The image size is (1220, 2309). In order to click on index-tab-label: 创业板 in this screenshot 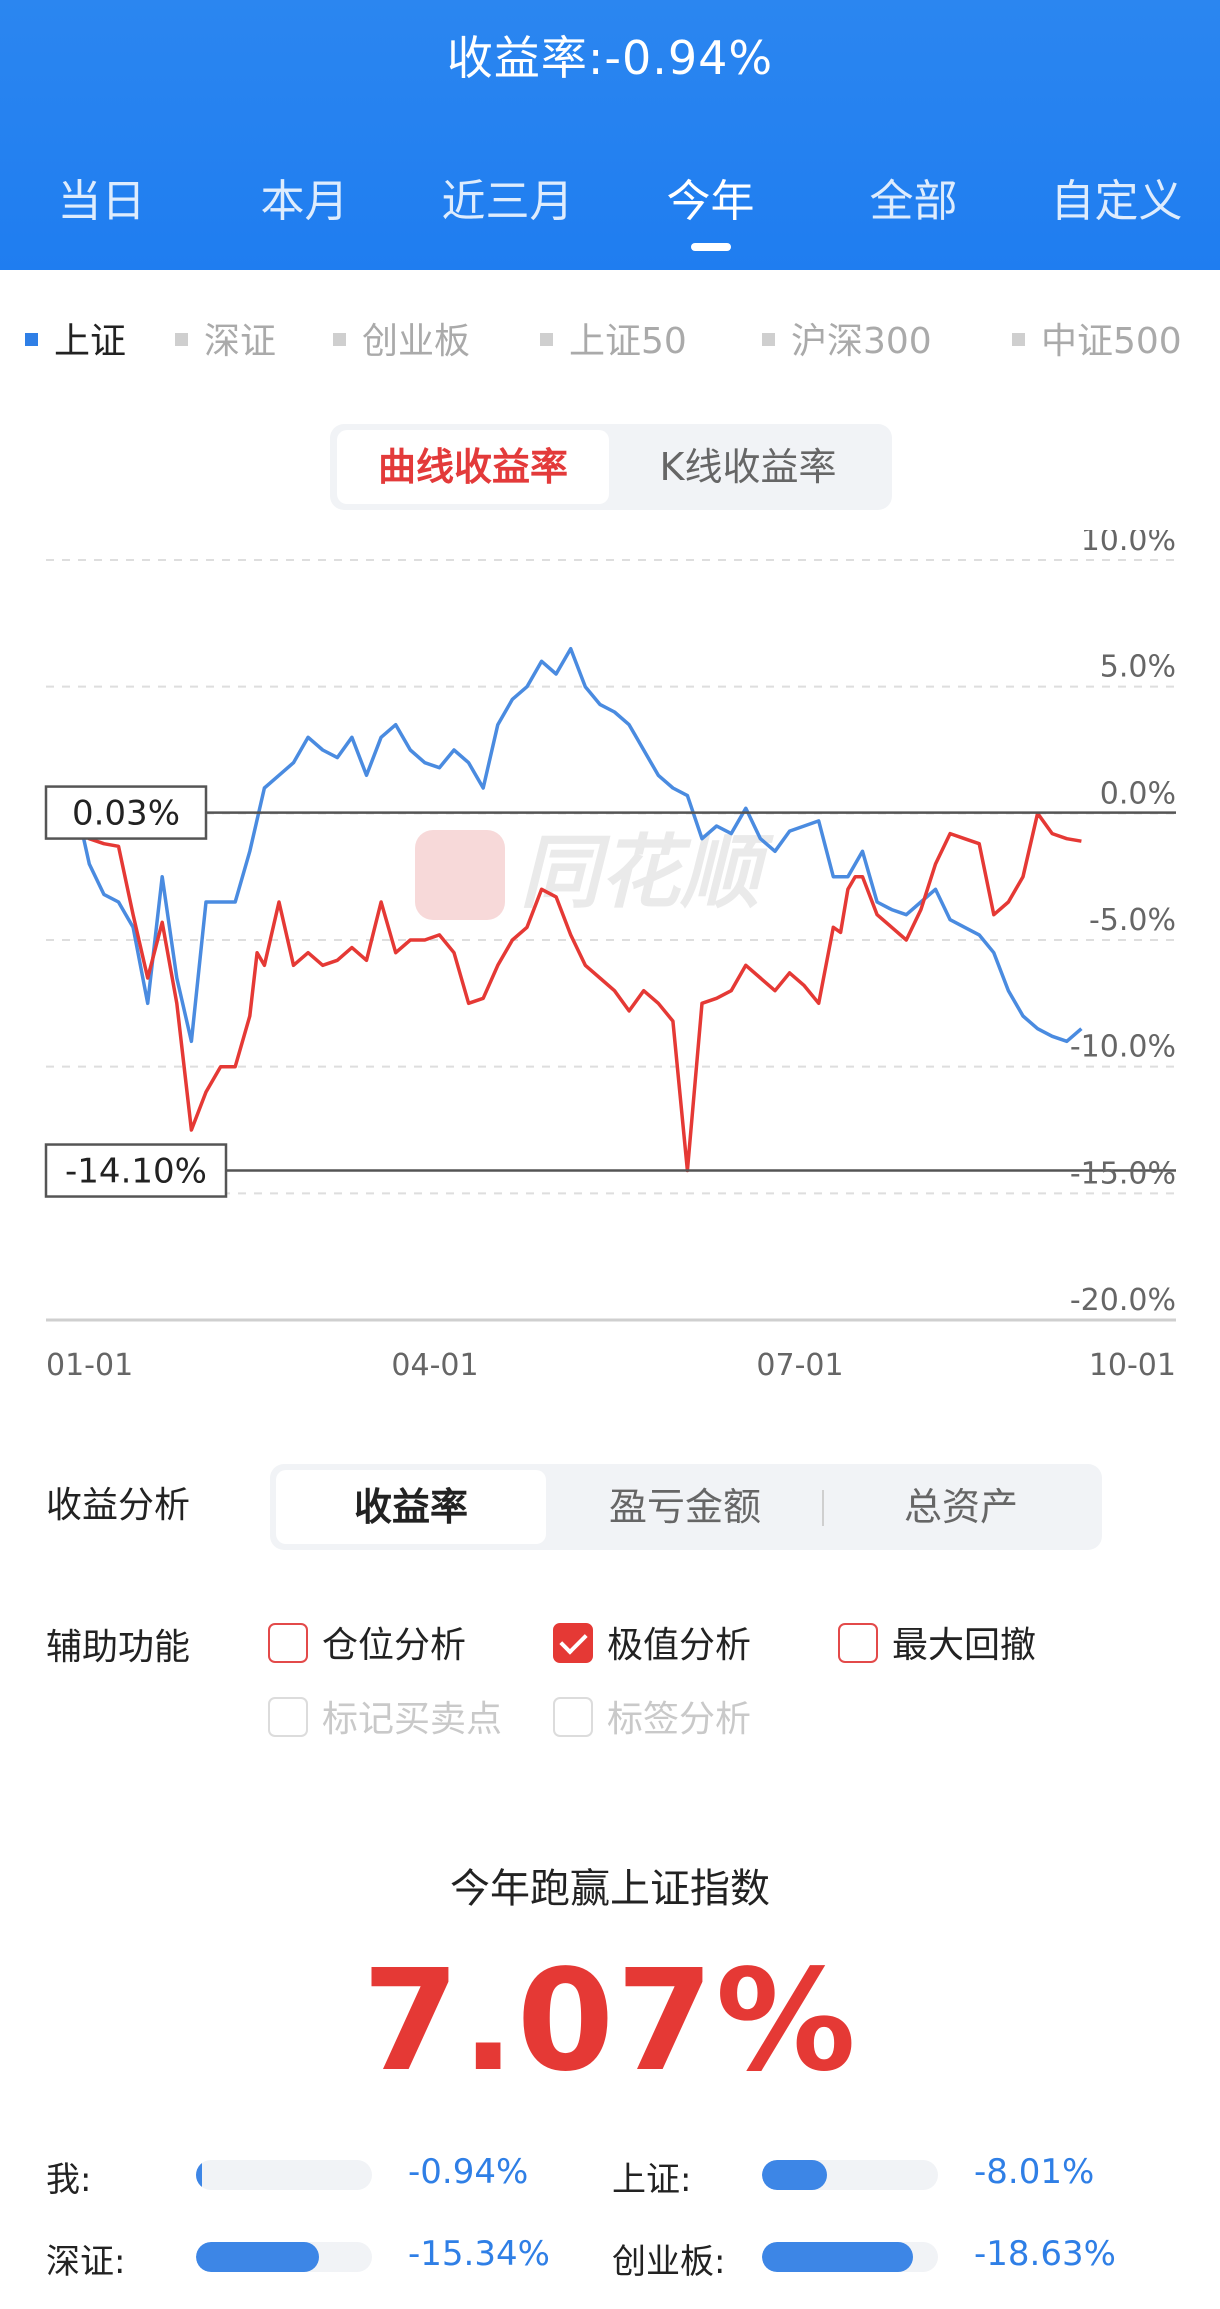, I will do `click(416, 341)`.